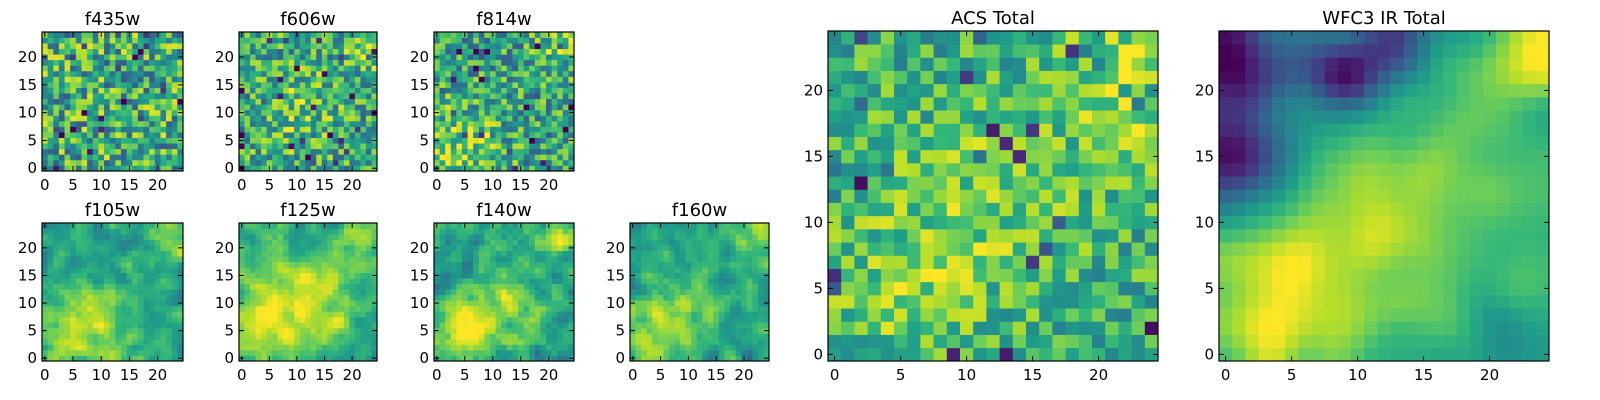  Describe the element at coordinates (352, 375) in the screenshot. I see `x-tick-label: 20` at that location.